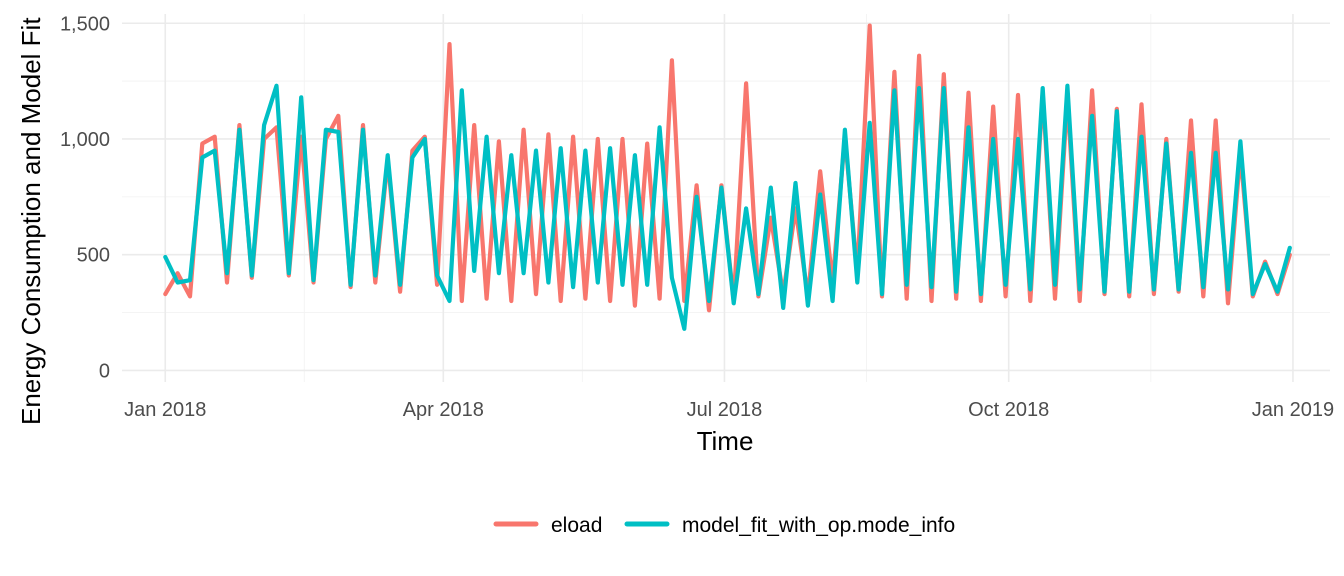 Image resolution: width=1344 pixels, height=576 pixels. Describe the element at coordinates (576, 525) in the screenshot. I see `legend-label-eload: eload` at that location.